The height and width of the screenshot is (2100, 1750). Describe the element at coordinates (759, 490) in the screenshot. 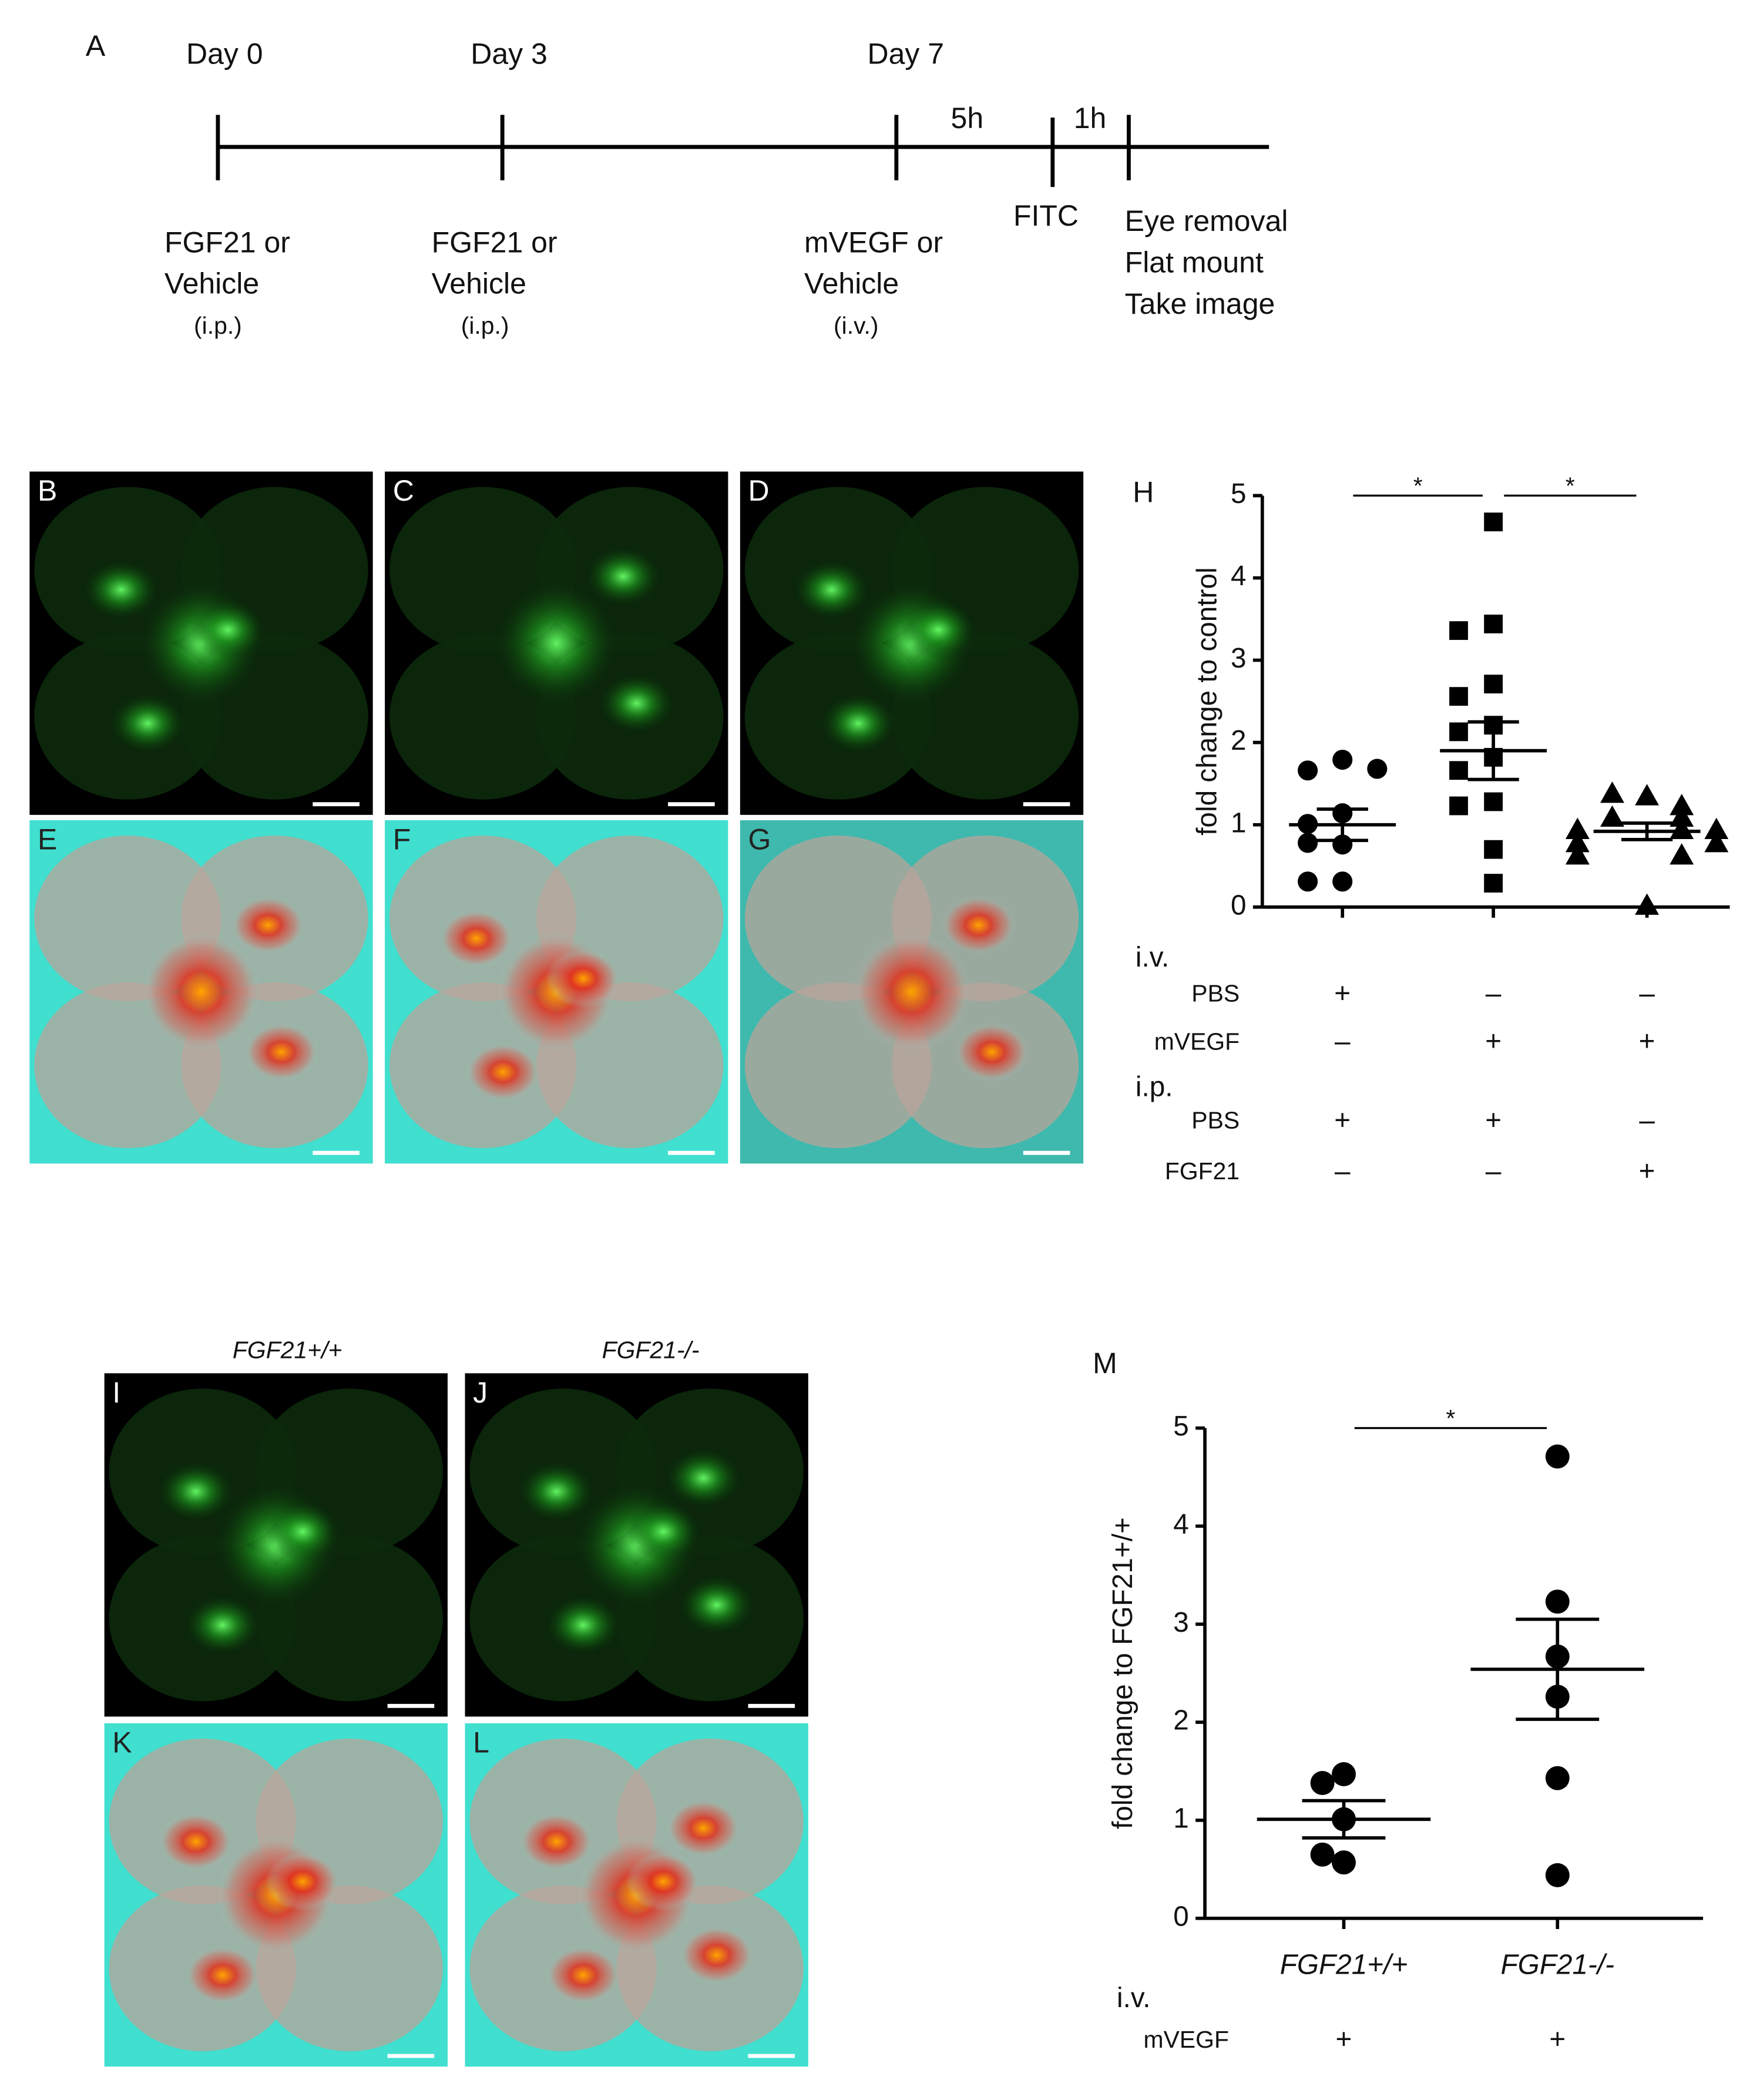

I see `panel-label: D` at that location.